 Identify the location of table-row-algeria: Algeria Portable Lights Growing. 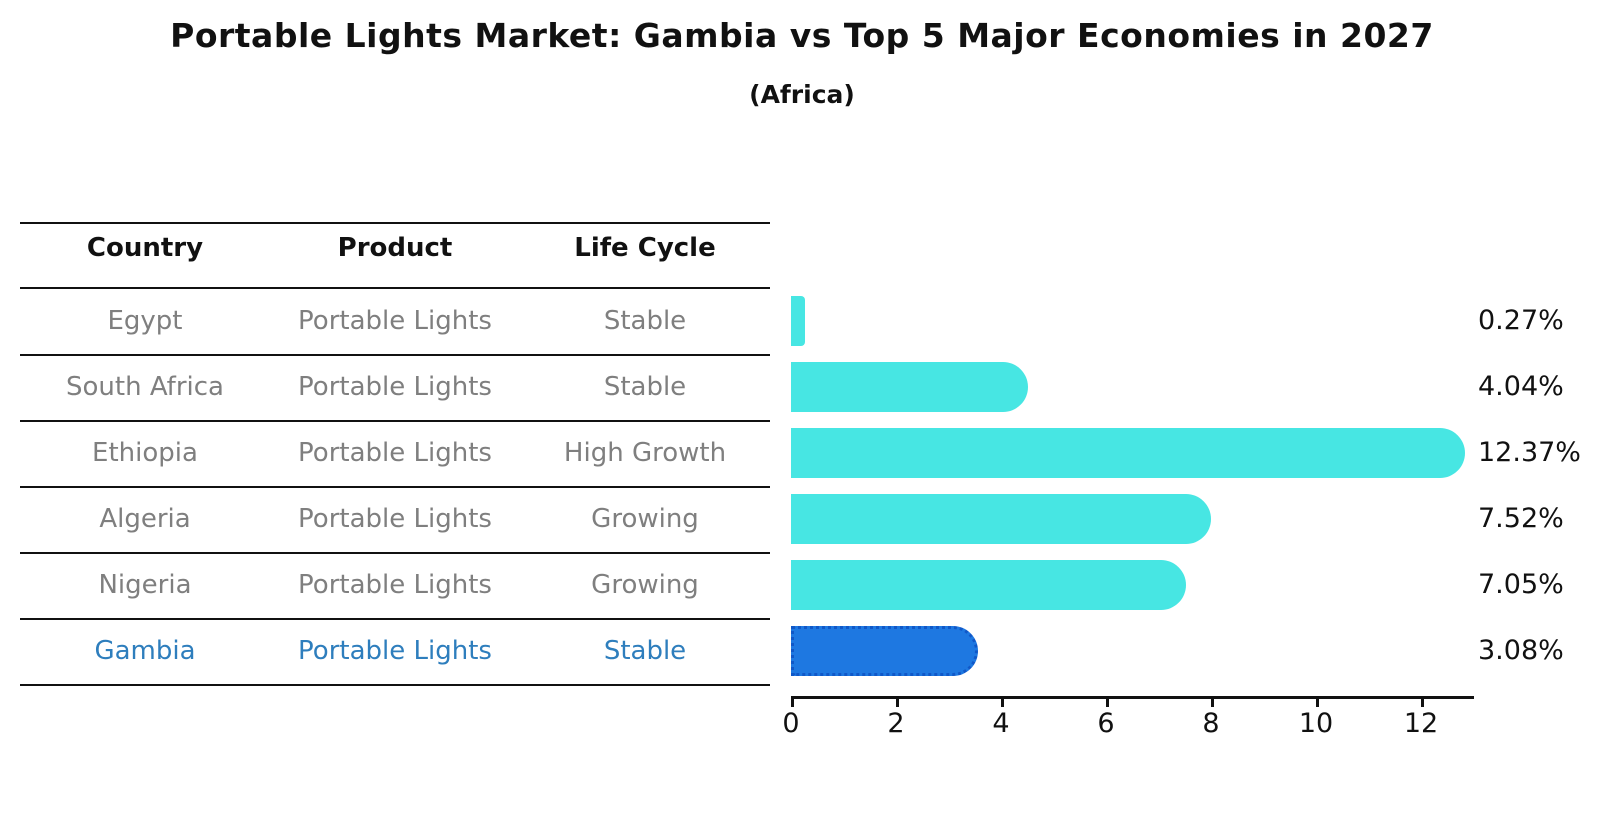
(395, 519).